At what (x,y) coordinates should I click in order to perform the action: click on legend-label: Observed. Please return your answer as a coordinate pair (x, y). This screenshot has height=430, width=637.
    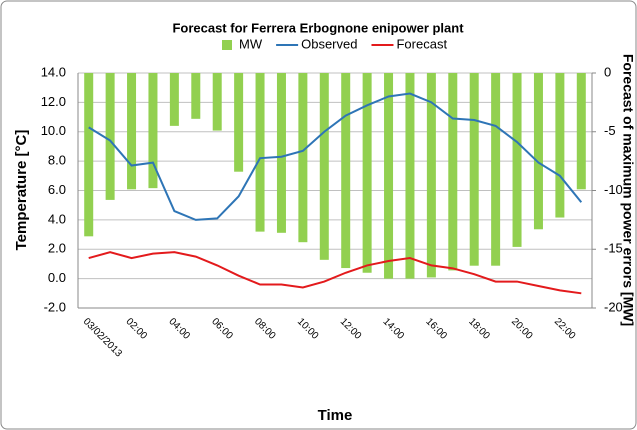
    Looking at the image, I should click on (329, 43).